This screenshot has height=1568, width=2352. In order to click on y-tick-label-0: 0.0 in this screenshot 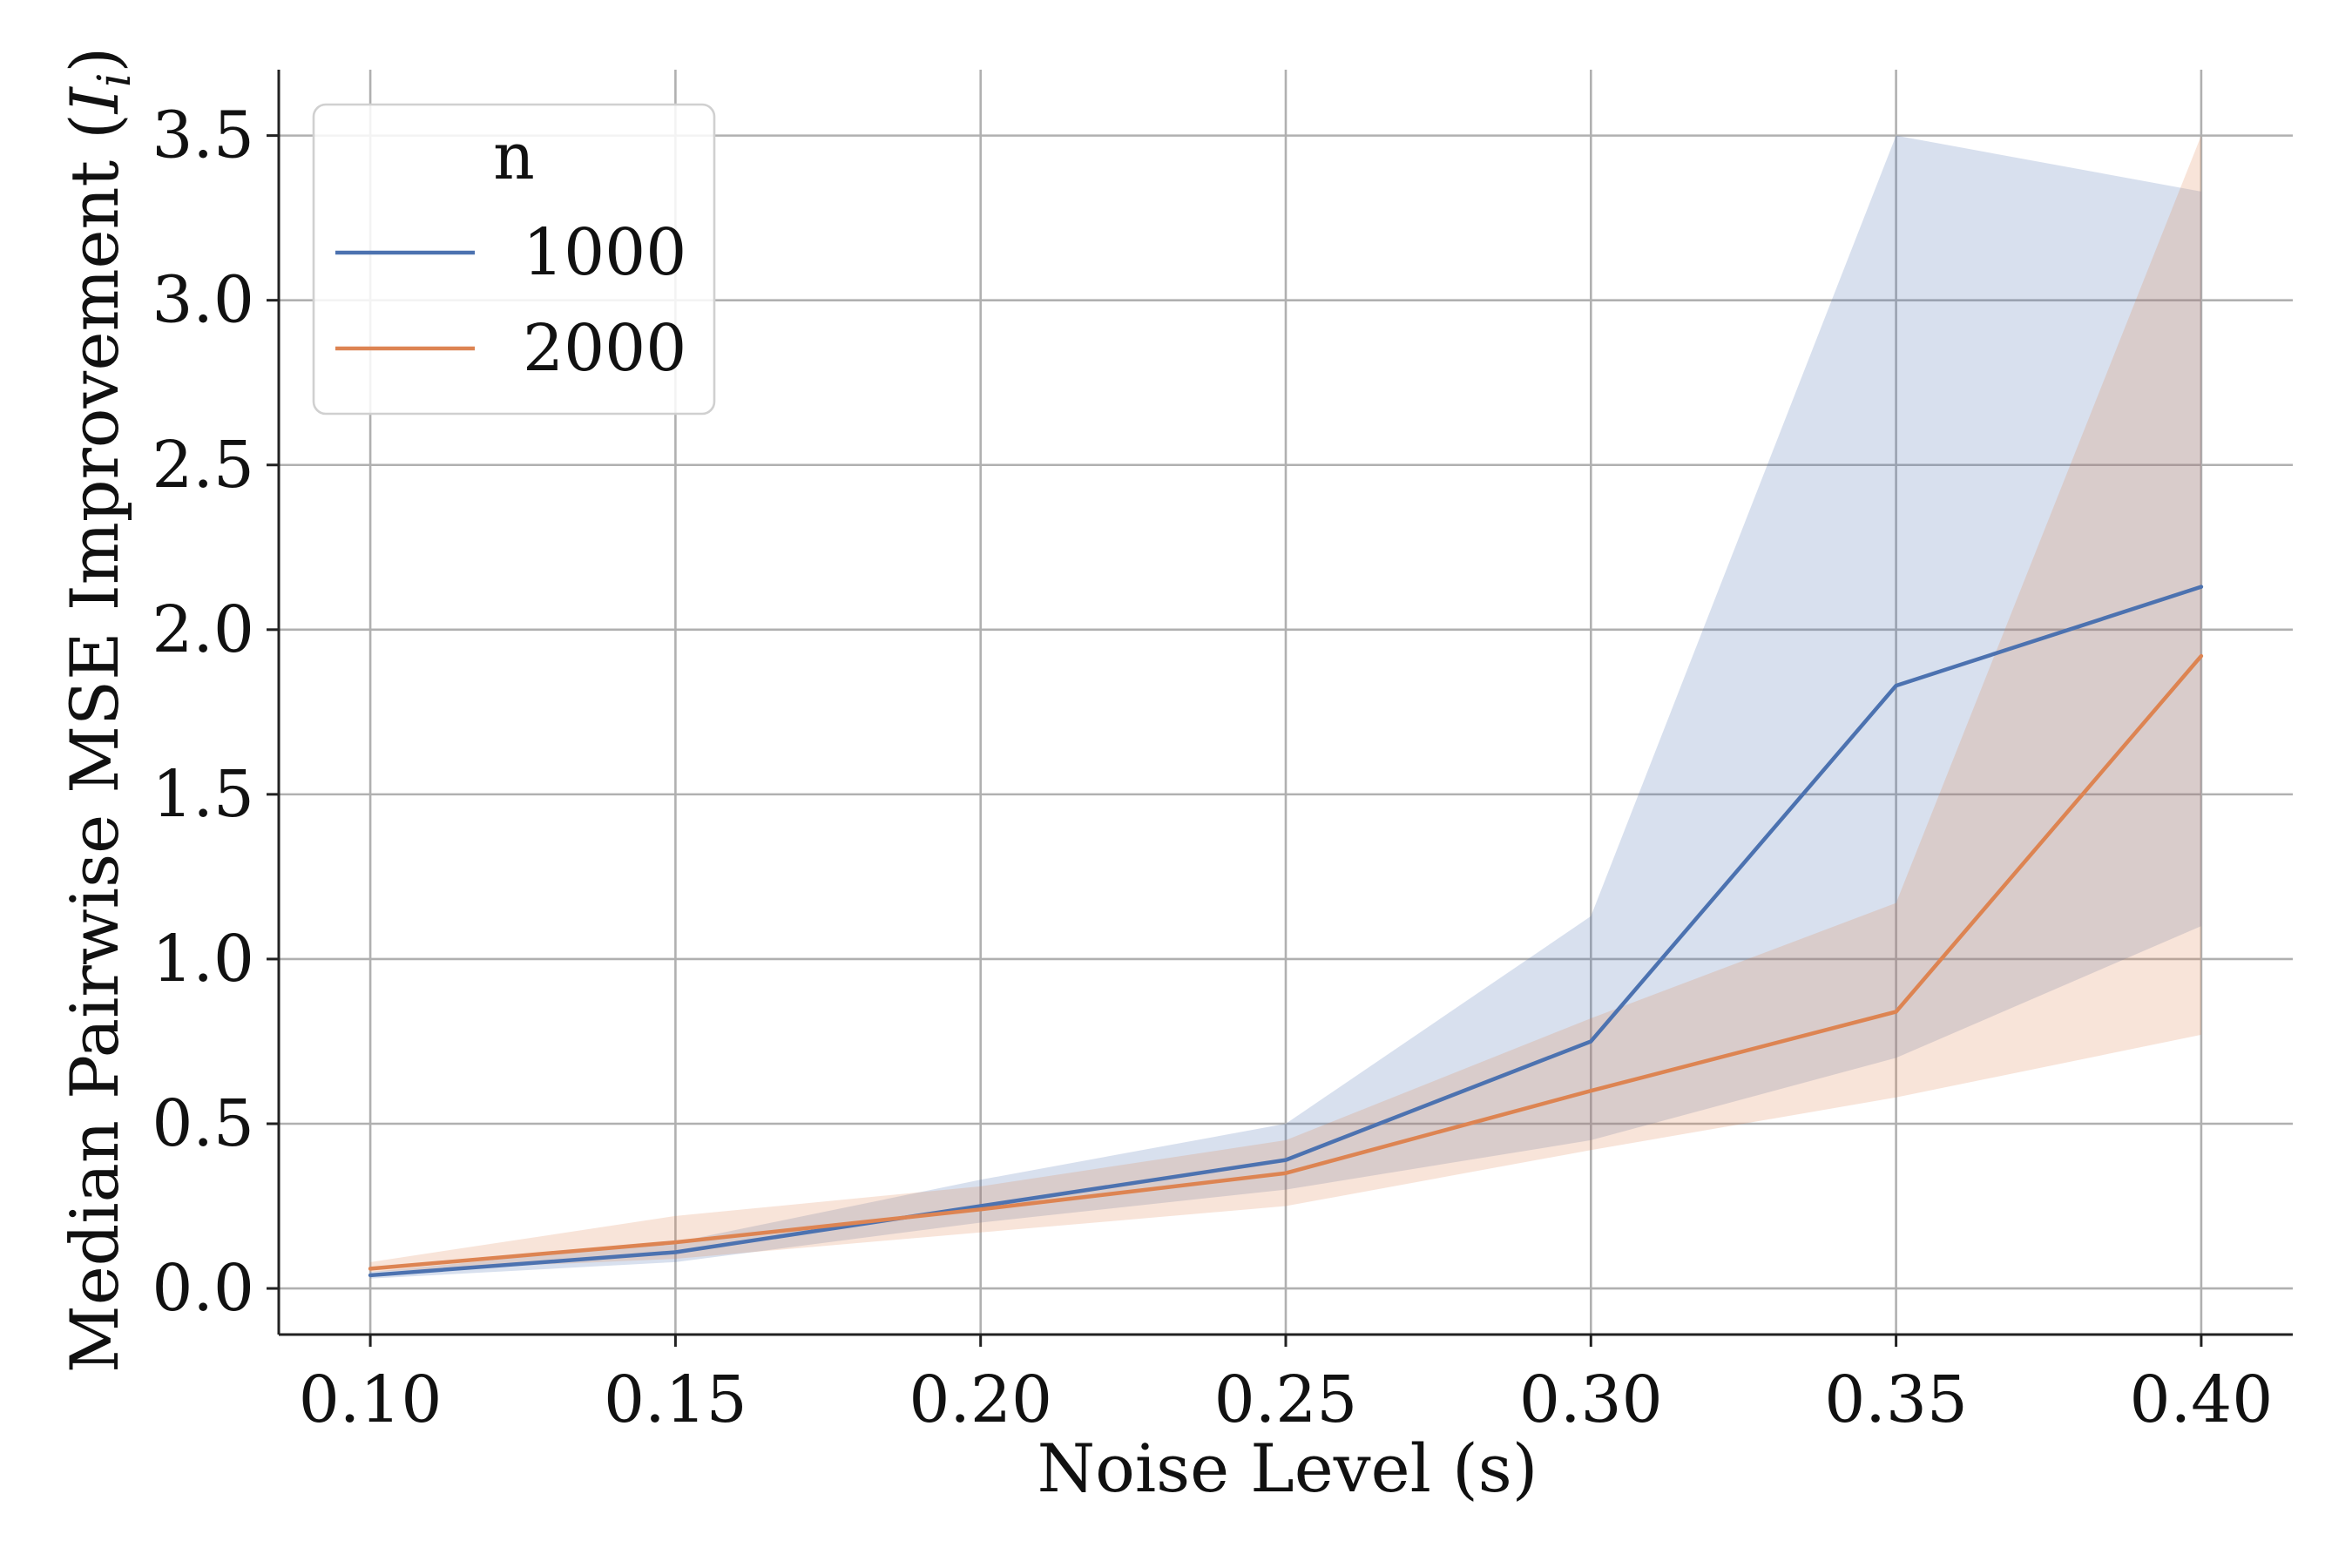, I will do `click(203, 1289)`.